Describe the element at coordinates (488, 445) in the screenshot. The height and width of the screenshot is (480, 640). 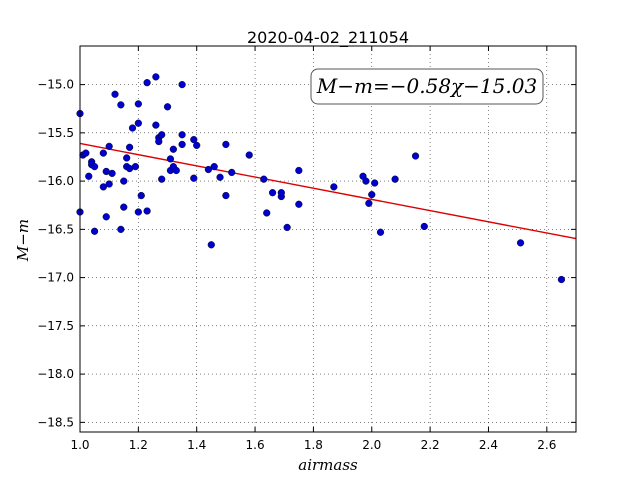
I see `x-tick-label: 2.4` at that location.